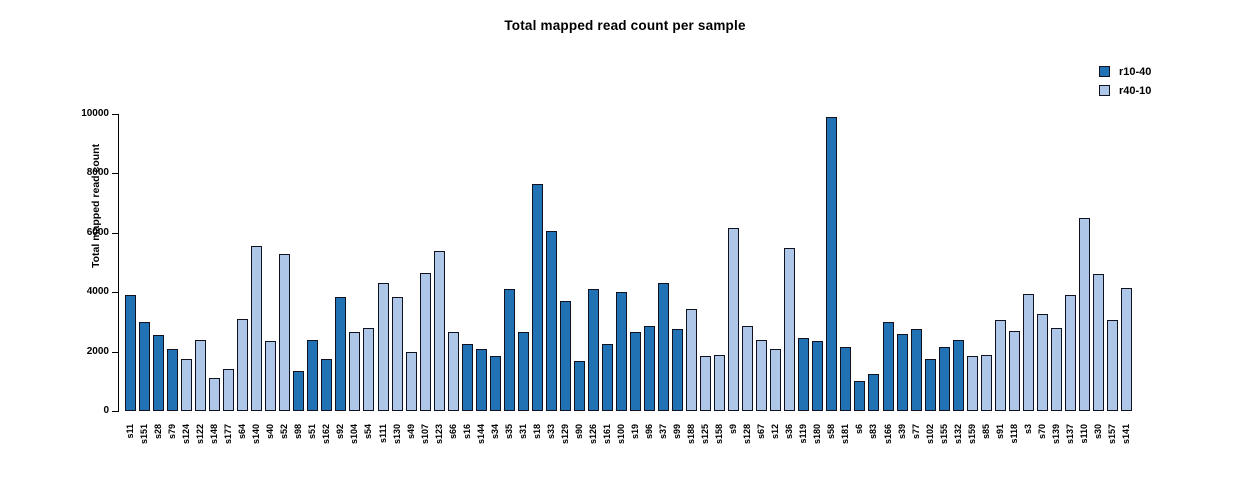 The image size is (1238, 500). I want to click on x-tick-label-s100: s100, so click(621, 434).